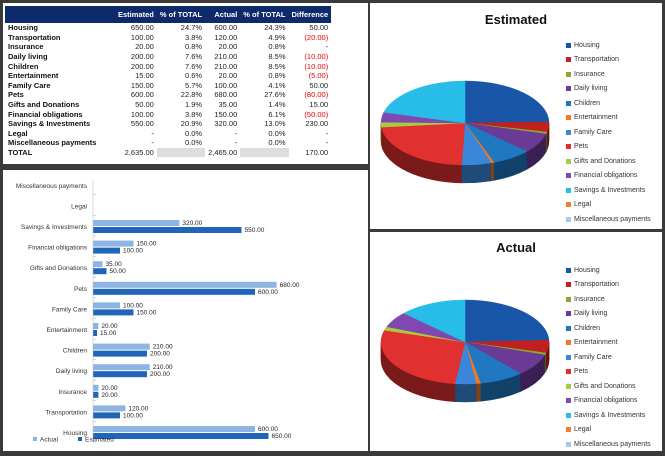 The image size is (665, 456). I want to click on table-row: Legal - 0.0% - 0.0% -, so click(168, 134).